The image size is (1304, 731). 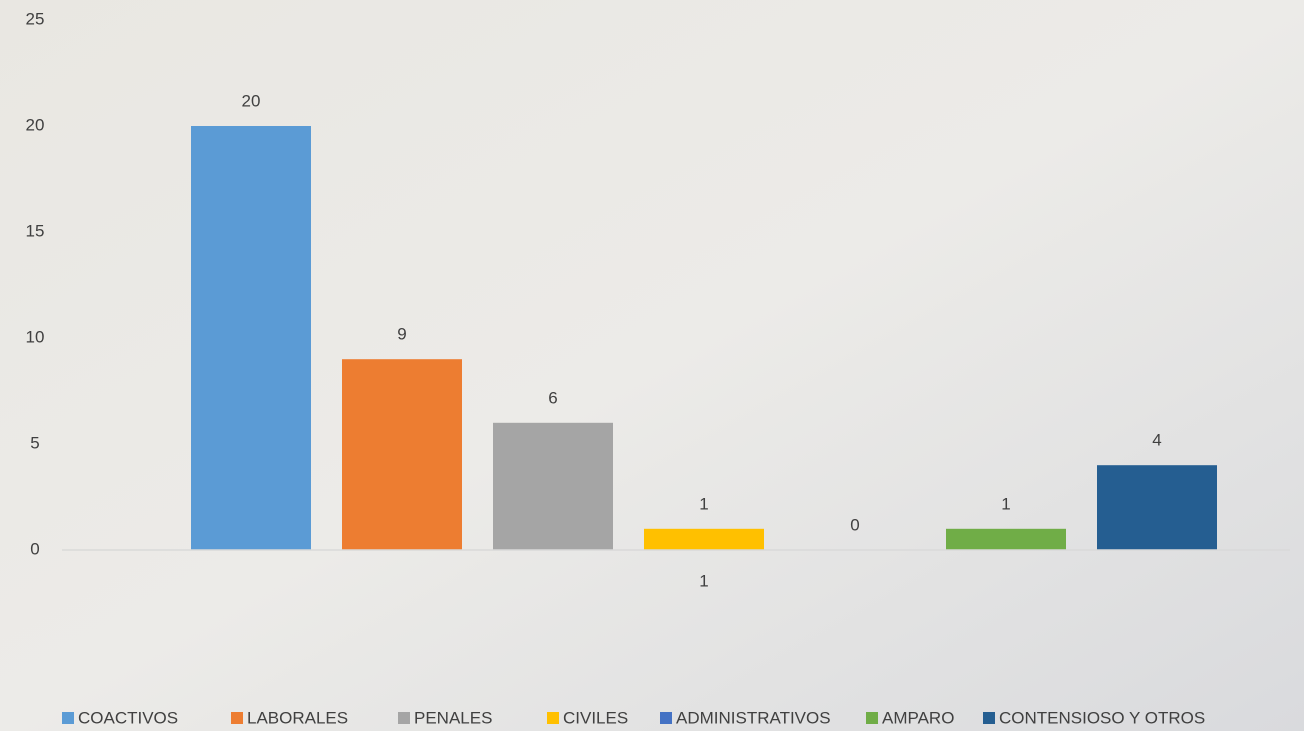 What do you see at coordinates (753, 717) in the screenshot?
I see `legend-label: ADMINISTRATIVOS` at bounding box center [753, 717].